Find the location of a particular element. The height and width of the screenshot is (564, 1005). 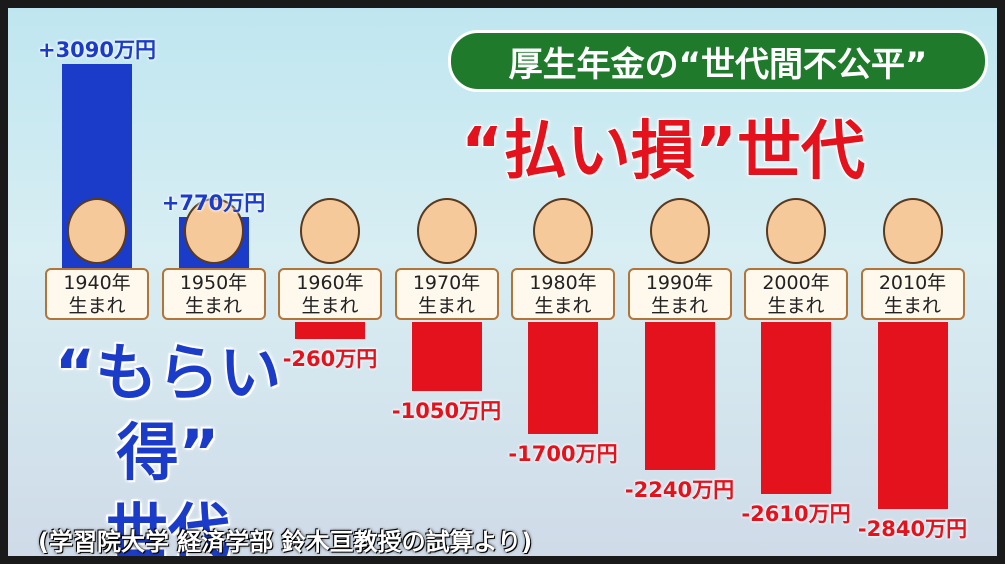

value-label: +3090万円 is located at coordinates (97, 50).